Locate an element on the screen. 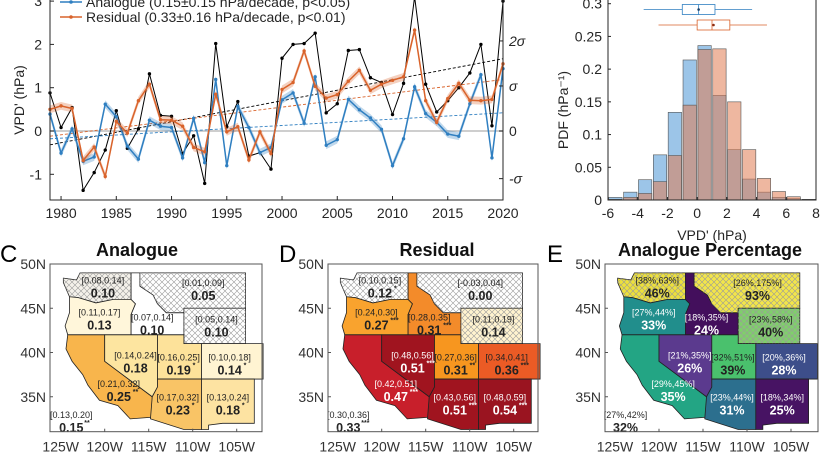 The height and width of the screenshot is (461, 820). region-value-label: 0.00 is located at coordinates (480, 296).